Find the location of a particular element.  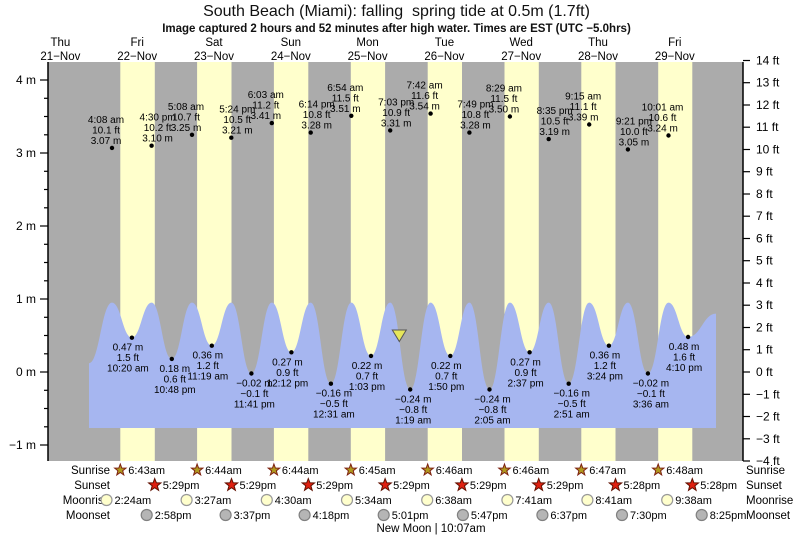

high-tide-time: 5:24 pm is located at coordinates (237, 110).